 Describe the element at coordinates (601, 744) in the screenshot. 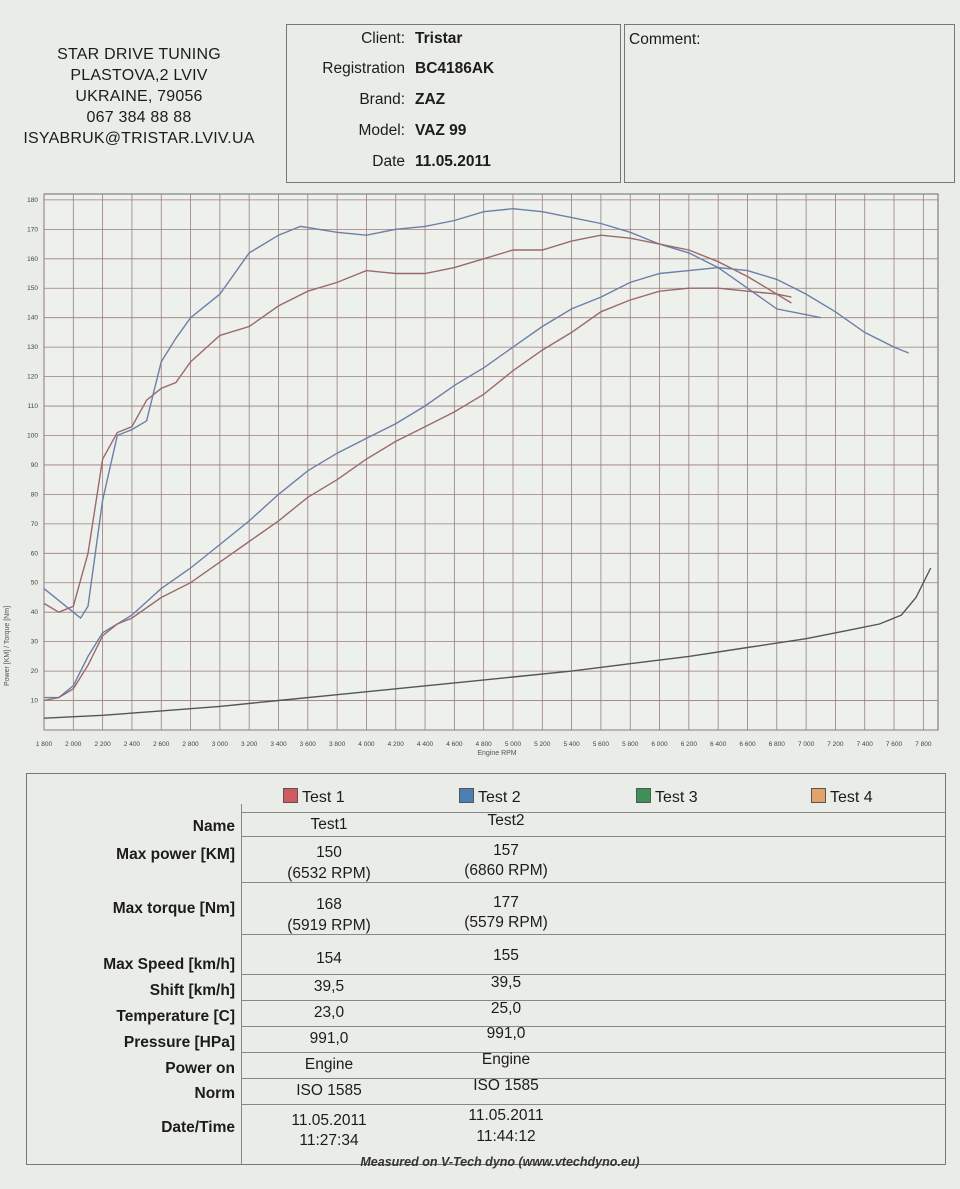

I see `x-tick-label: 5 600` at that location.